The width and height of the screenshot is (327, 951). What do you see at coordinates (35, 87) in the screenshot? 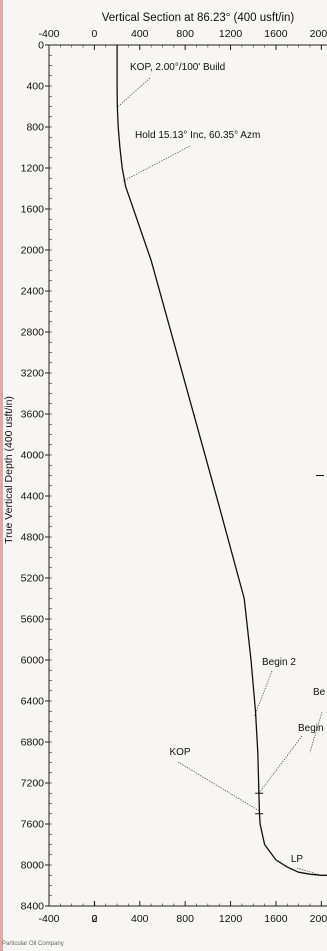
I see `y-tick-label-1: 400` at bounding box center [35, 87].